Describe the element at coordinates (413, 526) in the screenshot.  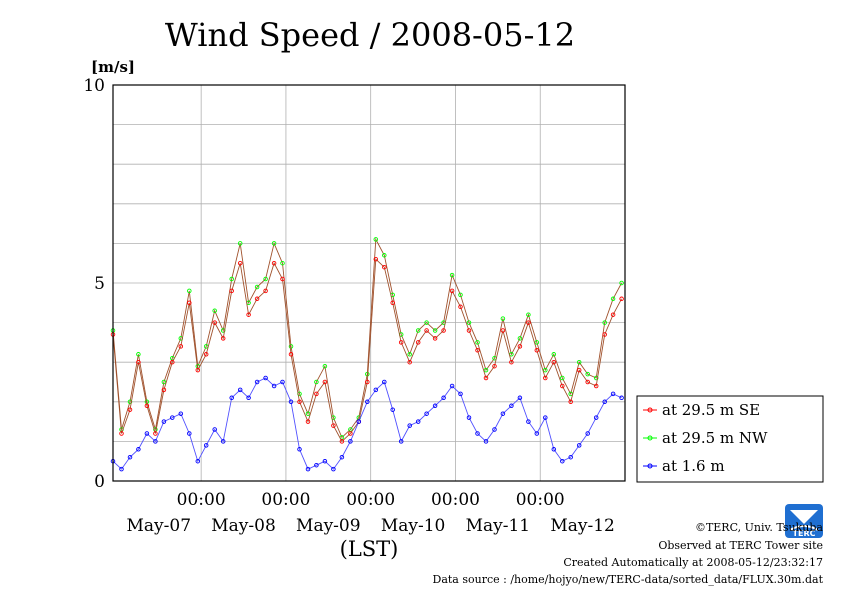
I see `x-day-label: May-10` at that location.